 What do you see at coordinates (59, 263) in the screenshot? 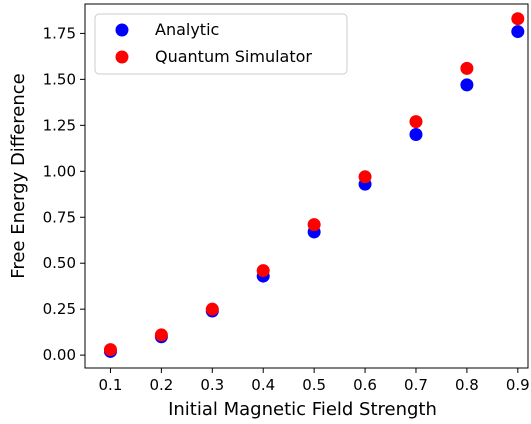
I see `y-tick-label: 0.50` at bounding box center [59, 263].